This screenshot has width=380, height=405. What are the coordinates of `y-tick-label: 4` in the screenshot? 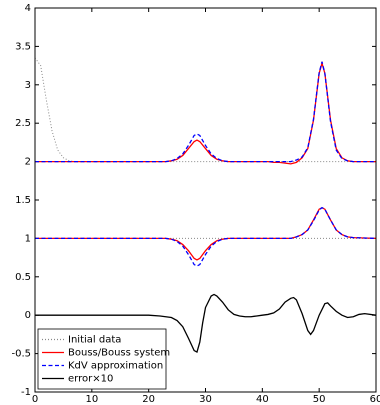 It's located at (28, 8).